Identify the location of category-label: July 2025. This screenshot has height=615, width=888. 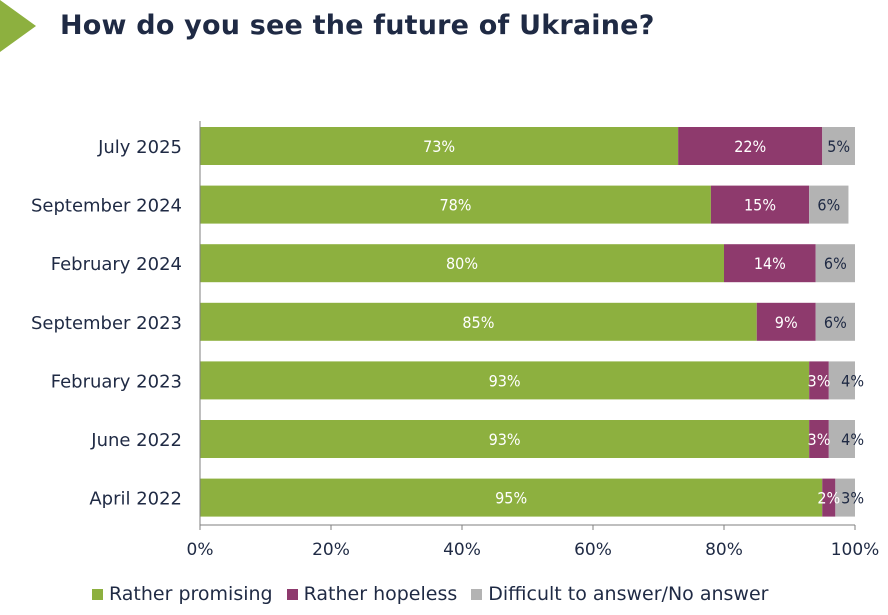
(139, 147).